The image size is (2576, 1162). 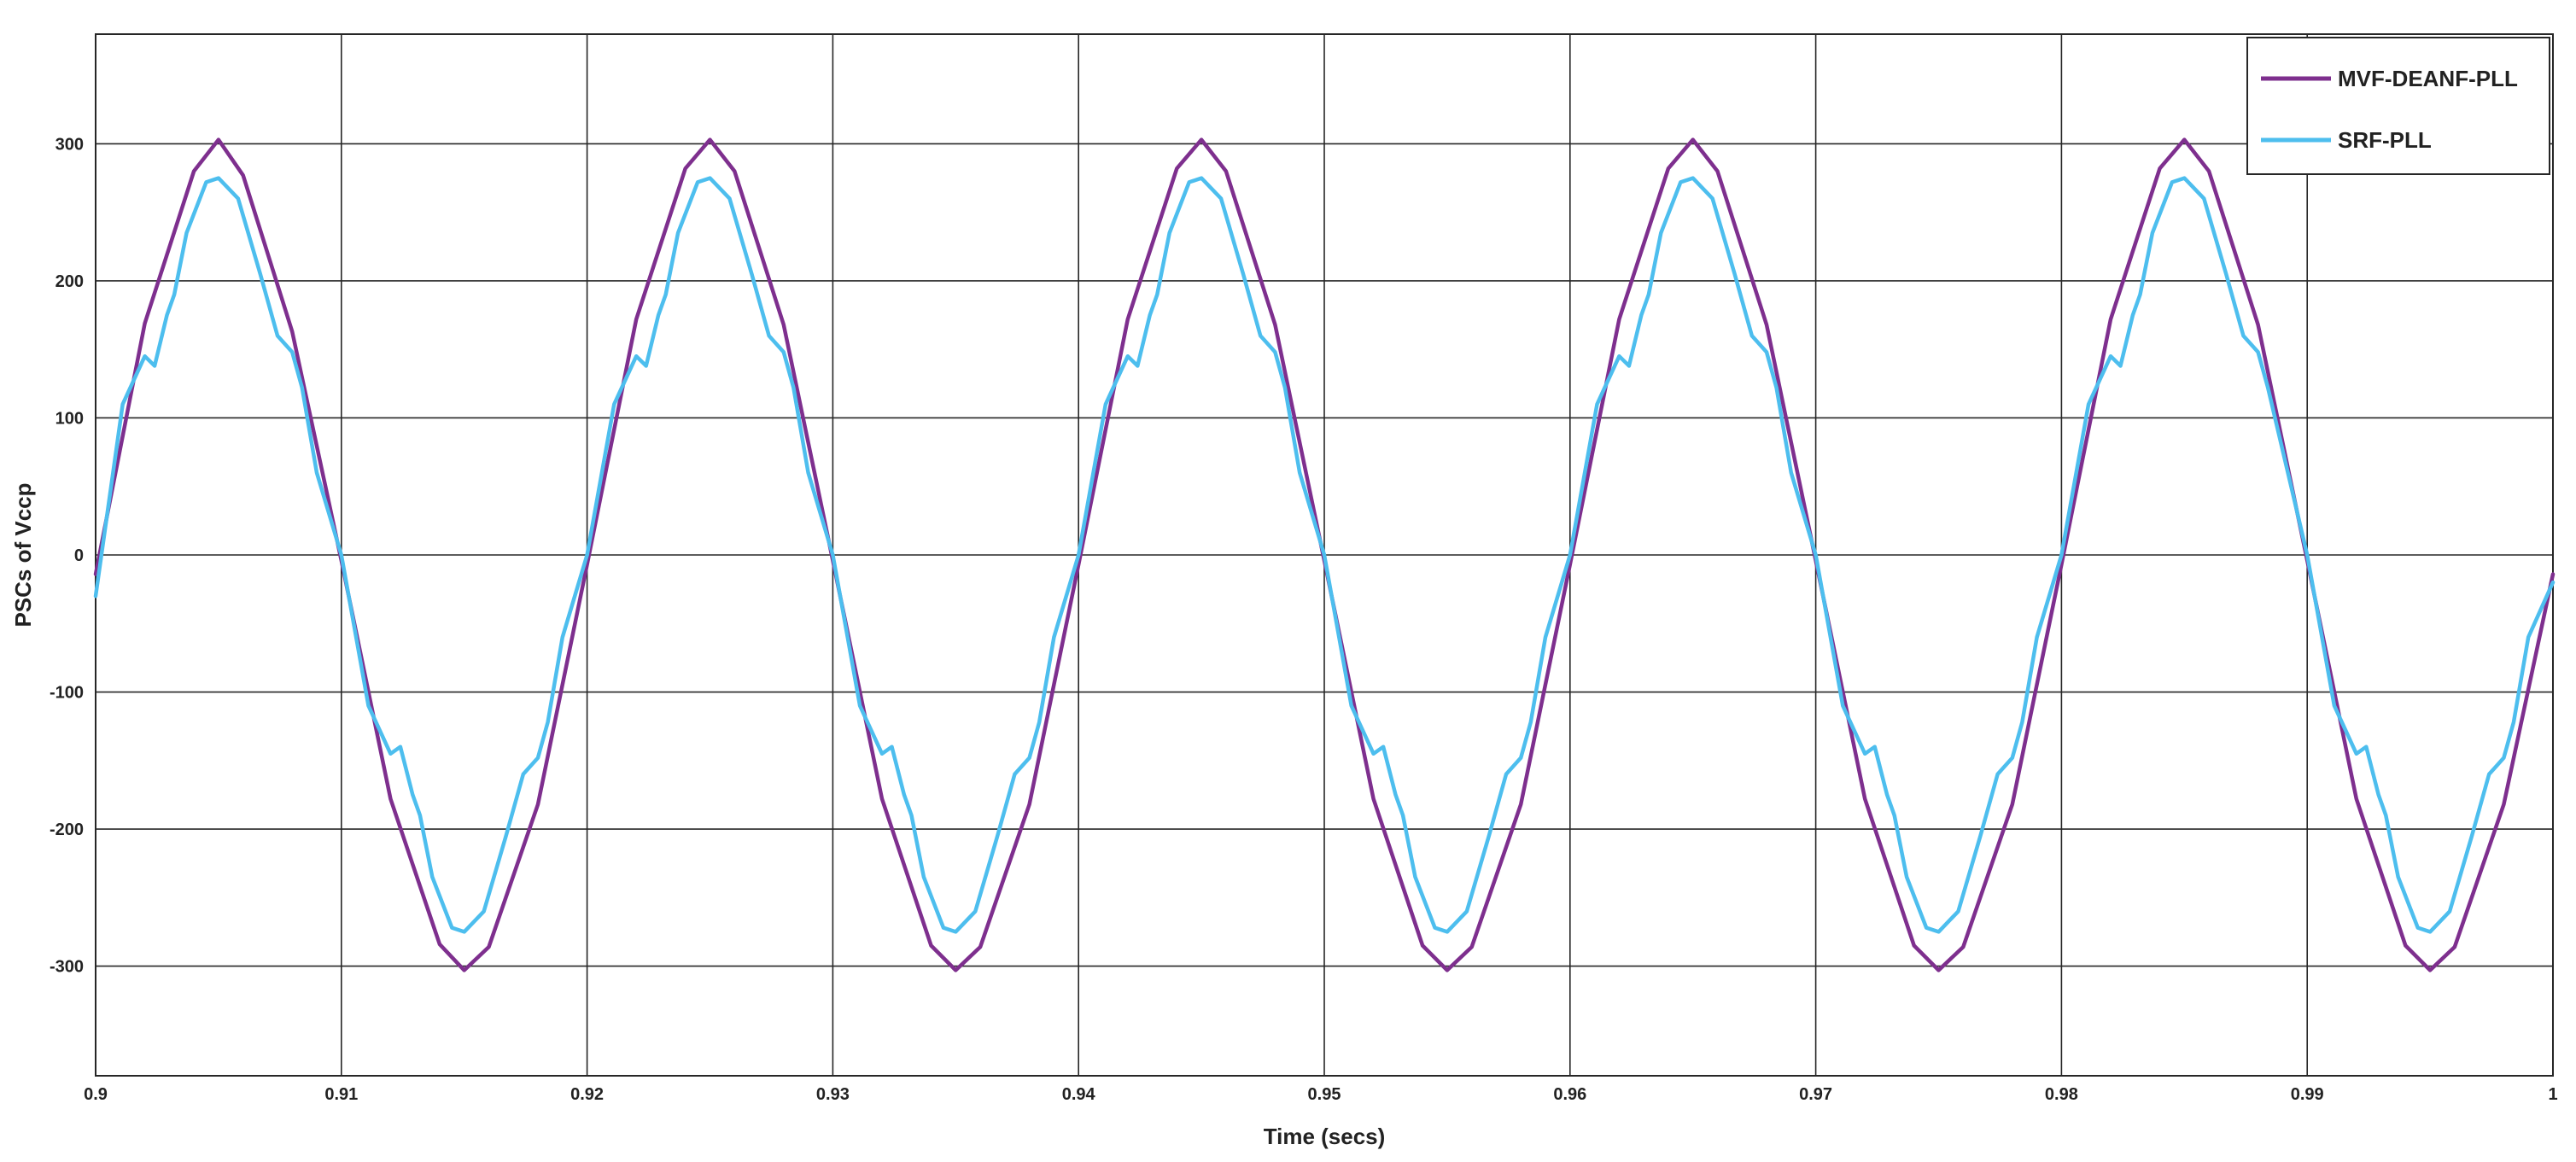 What do you see at coordinates (2552, 1094) in the screenshot?
I see `x-tick-label: 1` at bounding box center [2552, 1094].